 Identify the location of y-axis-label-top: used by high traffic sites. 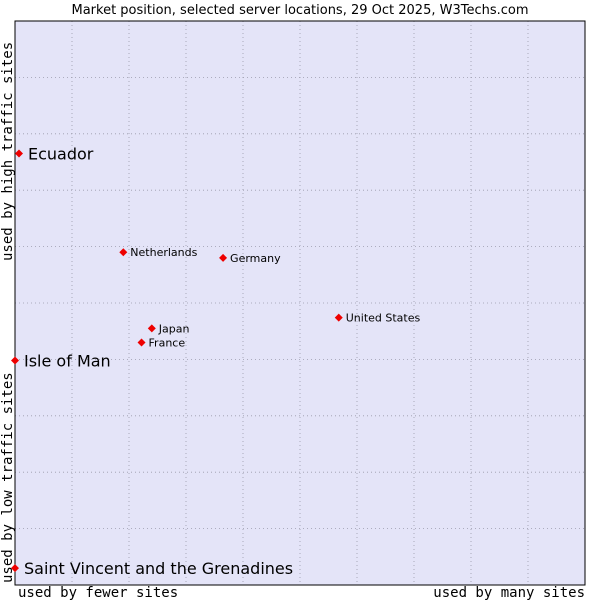
(8, 151).